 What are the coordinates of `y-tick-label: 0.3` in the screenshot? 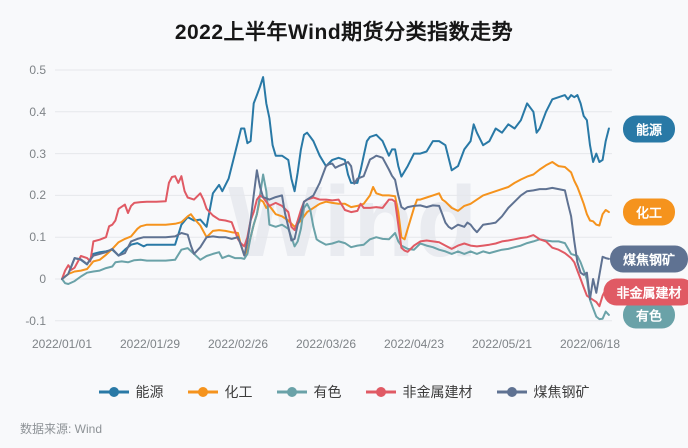 It's located at (37, 153).